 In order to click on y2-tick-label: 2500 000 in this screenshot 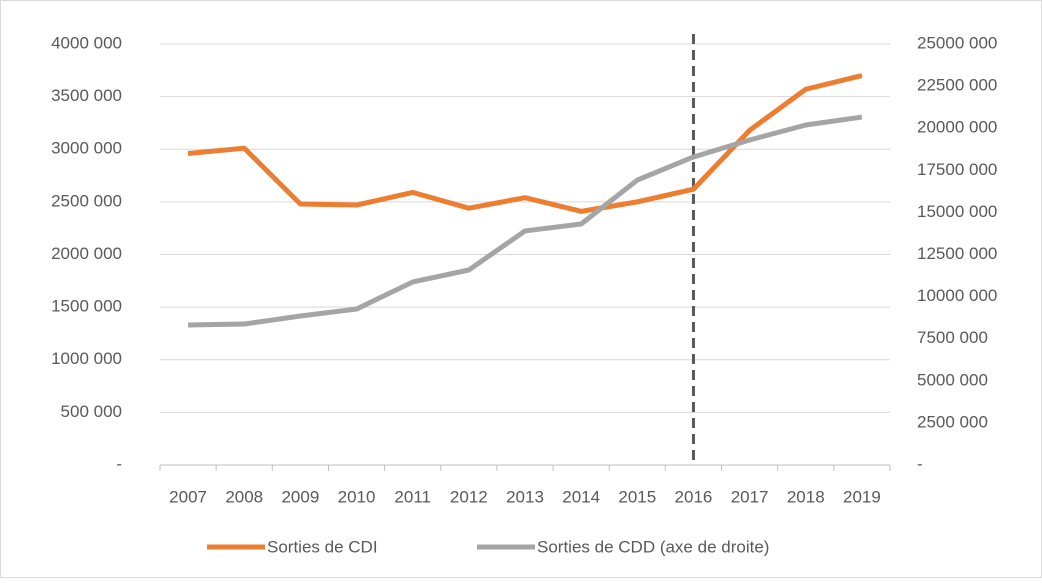, I will do `click(952, 421)`.